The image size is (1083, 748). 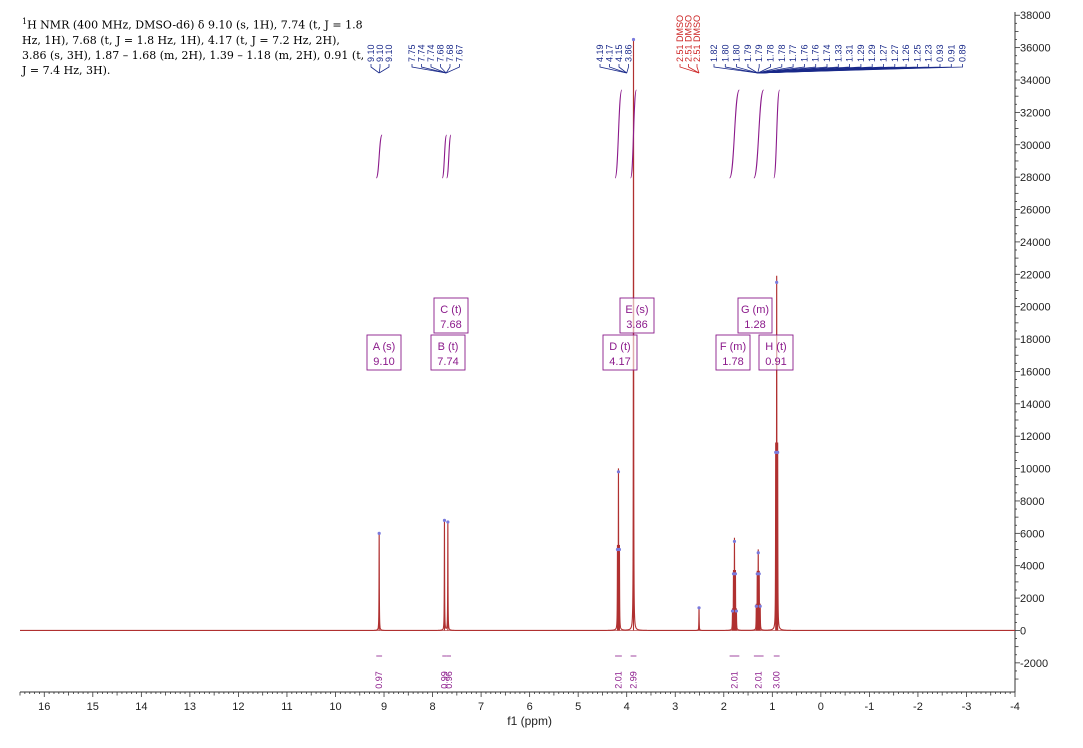 I want to click on y-tick-label: 14000, so click(x=1035, y=405).